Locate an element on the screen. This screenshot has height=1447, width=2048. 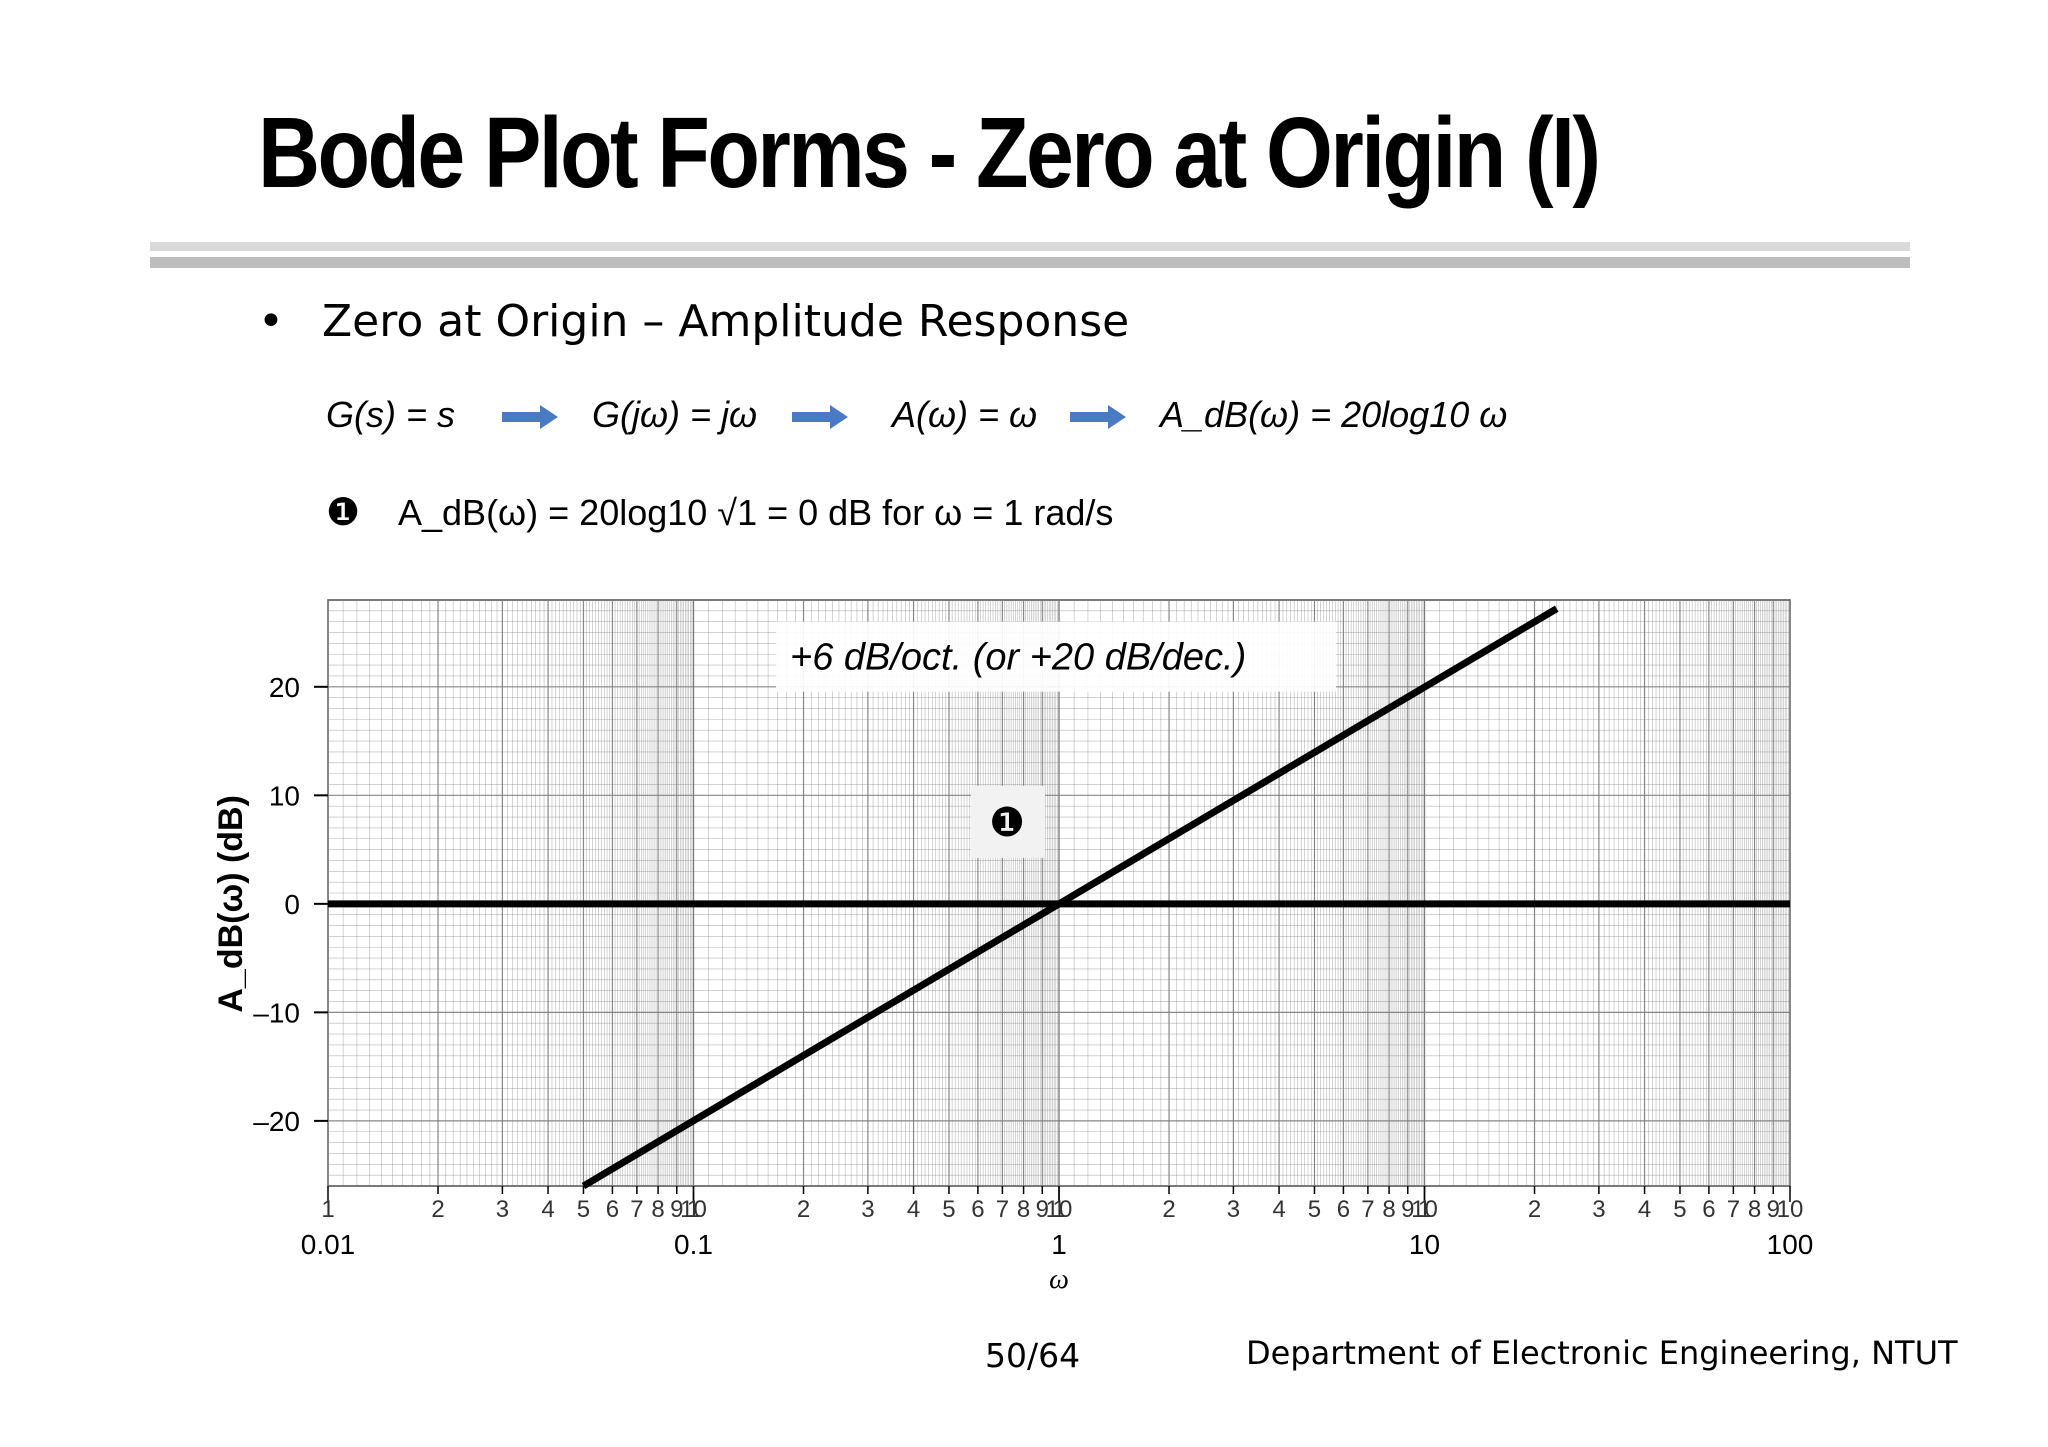
equation-3: A(ω) = ω is located at coordinates (965, 414).